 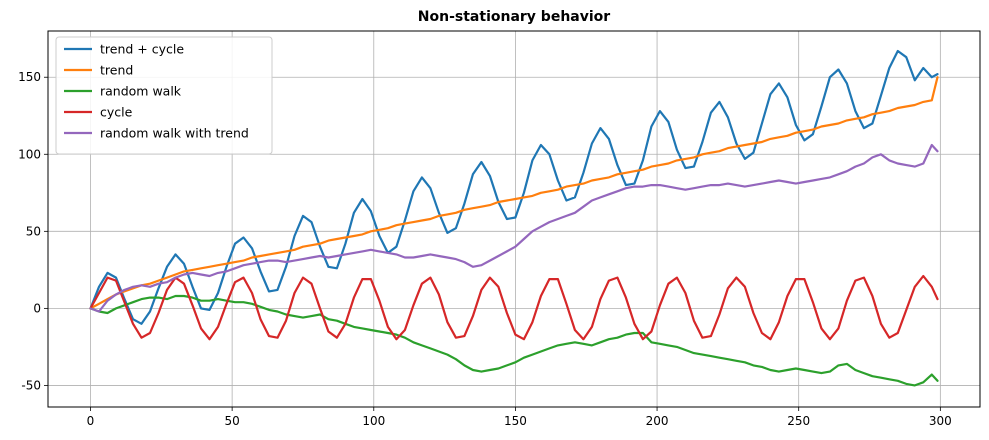 What do you see at coordinates (373, 421) in the screenshot?
I see `x-tick-label: 100` at bounding box center [373, 421].